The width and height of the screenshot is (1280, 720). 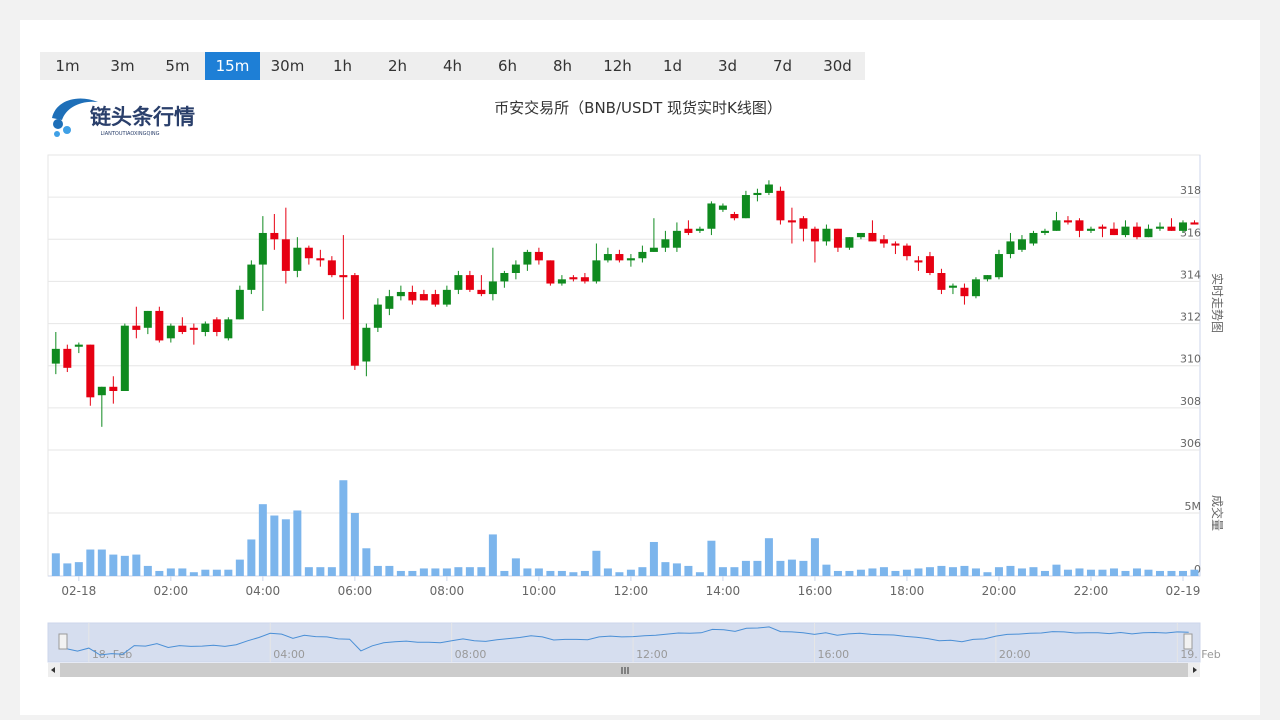 What do you see at coordinates (624, 642) in the screenshot?
I see `navigator-bg` at bounding box center [624, 642].